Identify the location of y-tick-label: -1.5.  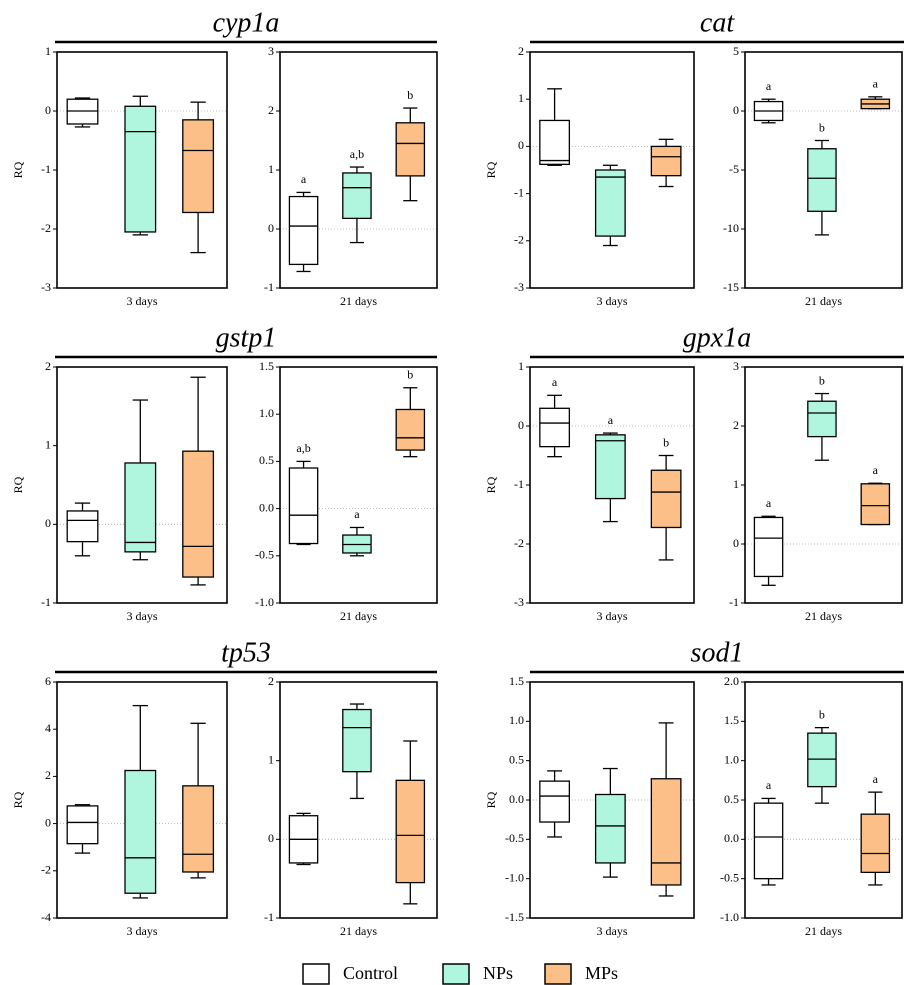
(514, 917).